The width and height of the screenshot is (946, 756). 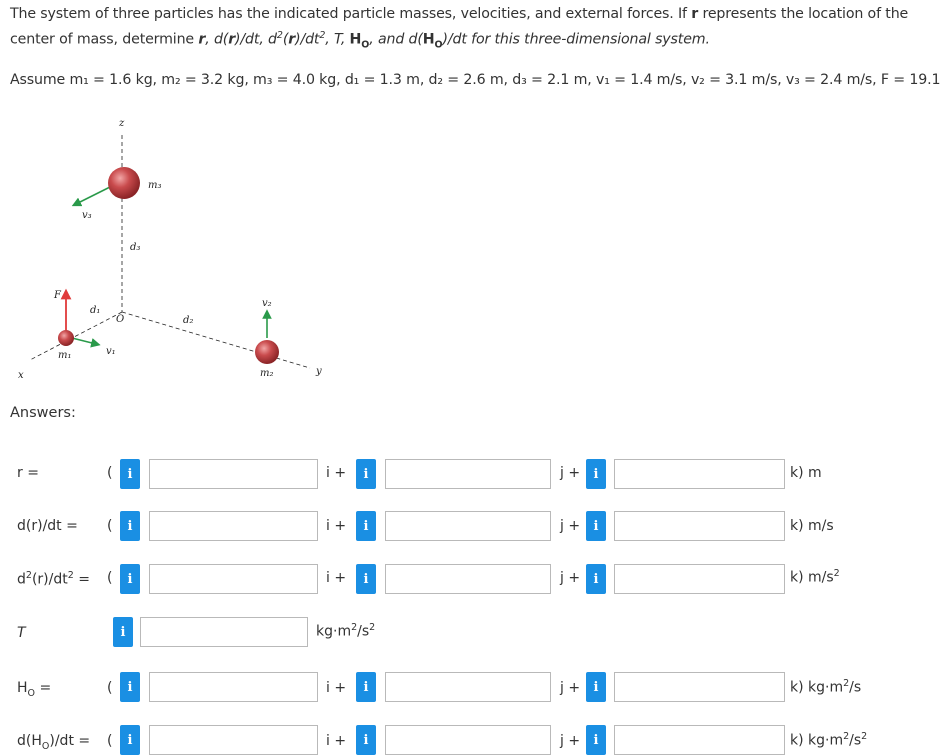 What do you see at coordinates (135, 247) in the screenshot?
I see `d3-label: d₃` at bounding box center [135, 247].